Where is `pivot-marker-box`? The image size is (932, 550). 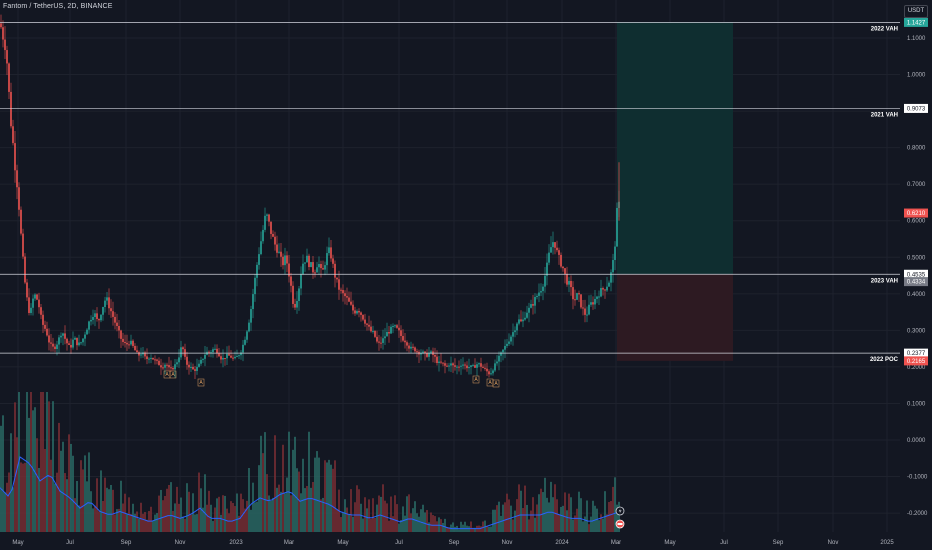
pivot-marker-box is located at coordinates (476, 379).